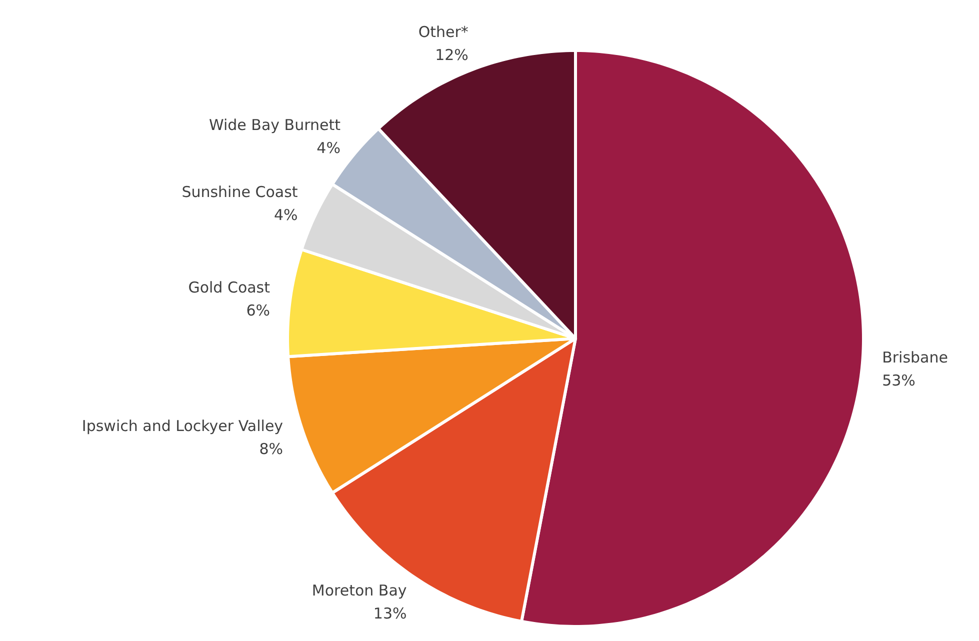 The image size is (979, 641). What do you see at coordinates (915, 357) in the screenshot?
I see `slice-label: Brisbane` at bounding box center [915, 357].